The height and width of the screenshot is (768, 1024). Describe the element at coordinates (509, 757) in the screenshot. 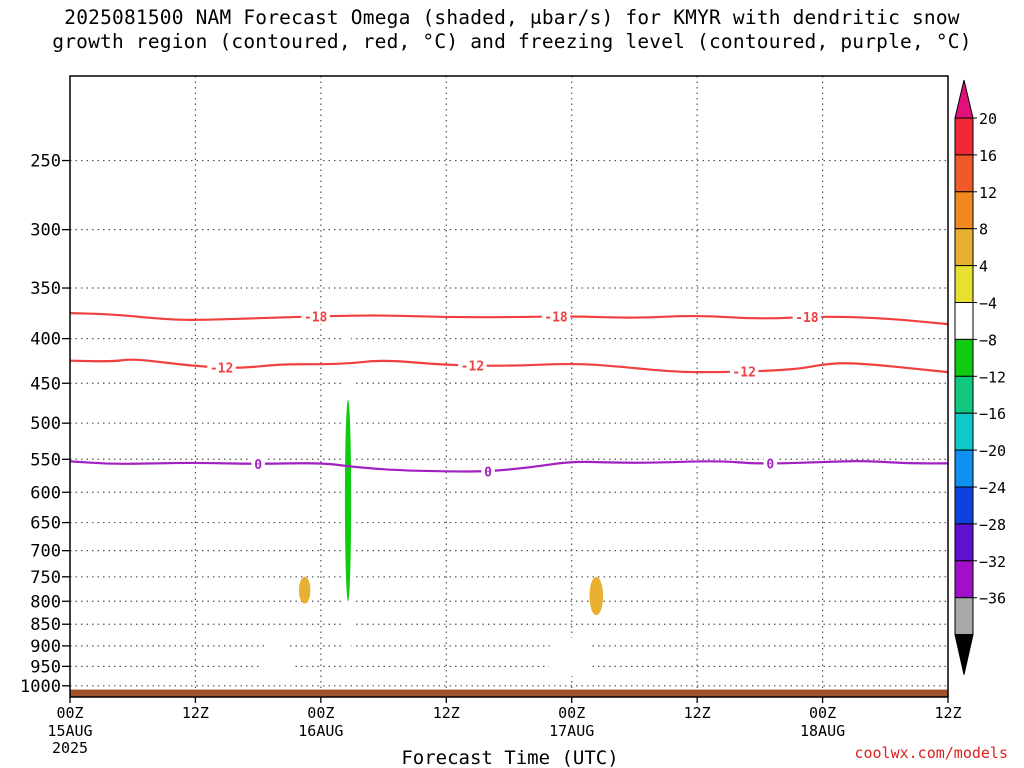

I see `x-axis-label: Forecast Time (UTC)` at that location.